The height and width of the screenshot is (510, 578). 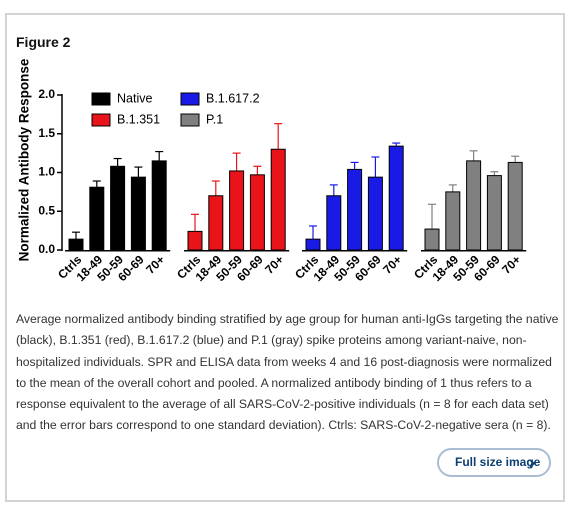 What do you see at coordinates (46, 133) in the screenshot?
I see `y-tick-label: 1.5` at bounding box center [46, 133].